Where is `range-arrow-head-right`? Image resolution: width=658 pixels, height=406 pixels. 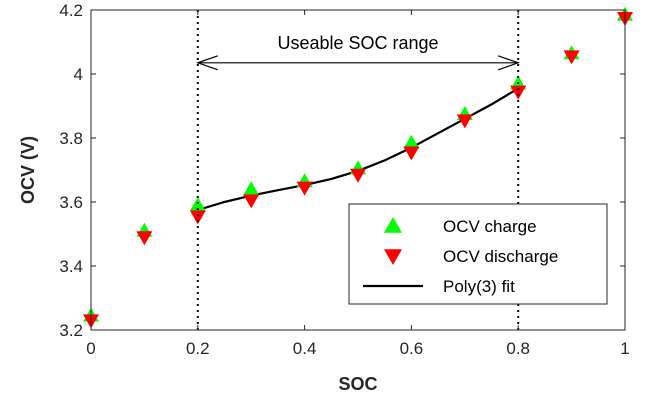
range-arrow-head-right is located at coordinates (509, 63).